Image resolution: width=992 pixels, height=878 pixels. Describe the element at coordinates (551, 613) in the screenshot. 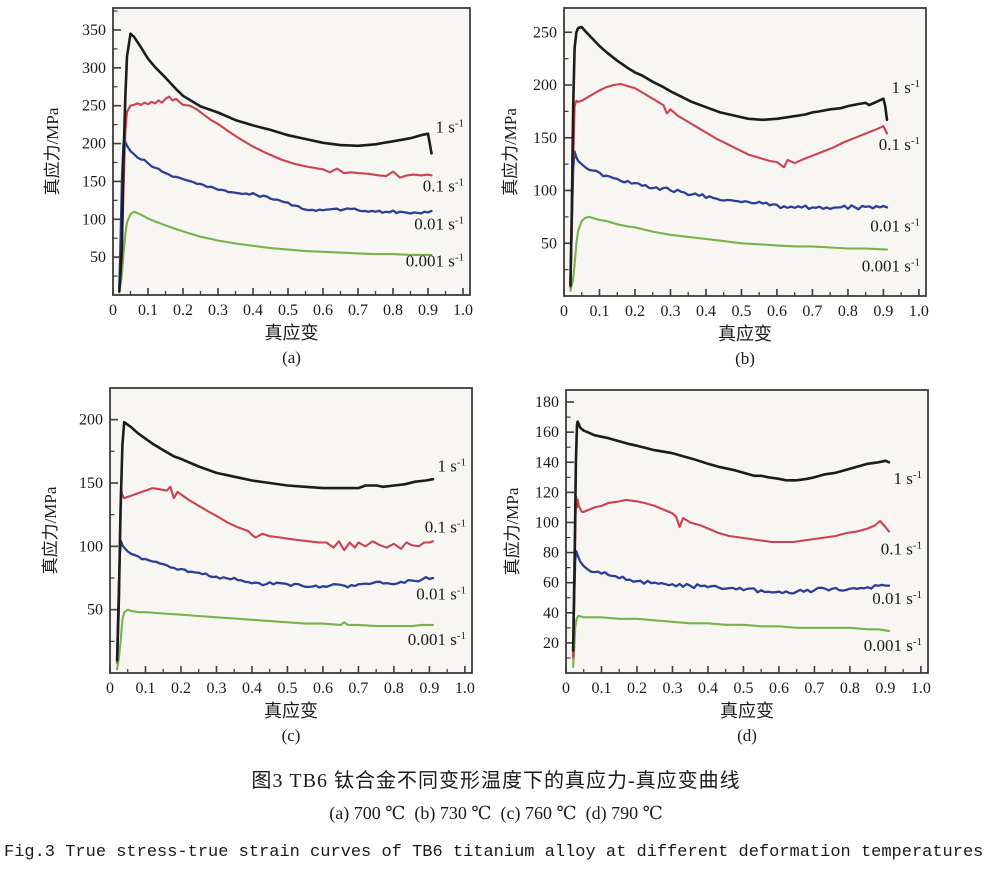

I see `y-tick-label: 40` at that location.